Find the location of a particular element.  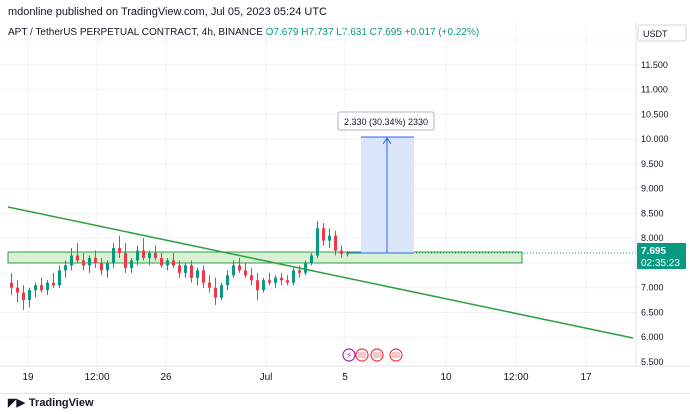

range-label-box: 2.330 (30.34%) 2330 is located at coordinates (386, 121).